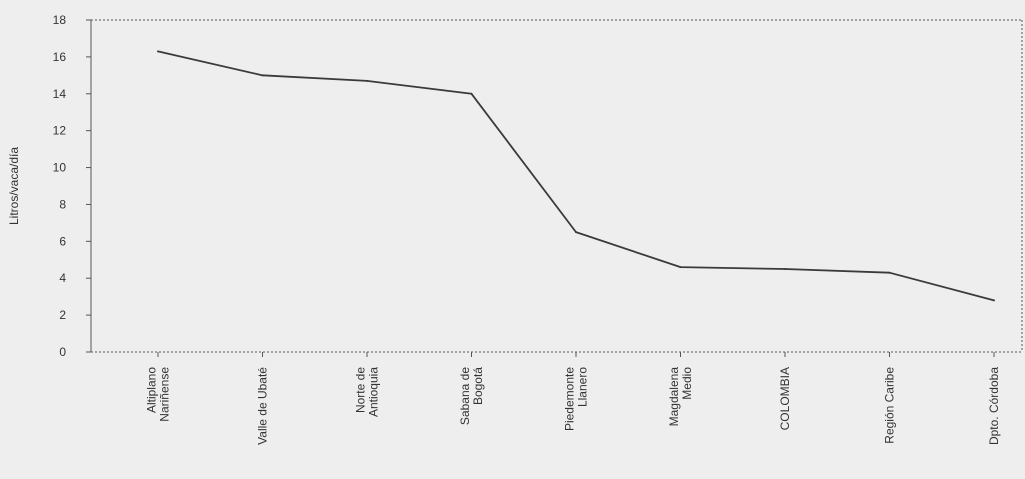 The height and width of the screenshot is (479, 1025). I want to click on x-tick-label-line: Magdalena, so click(674, 397).